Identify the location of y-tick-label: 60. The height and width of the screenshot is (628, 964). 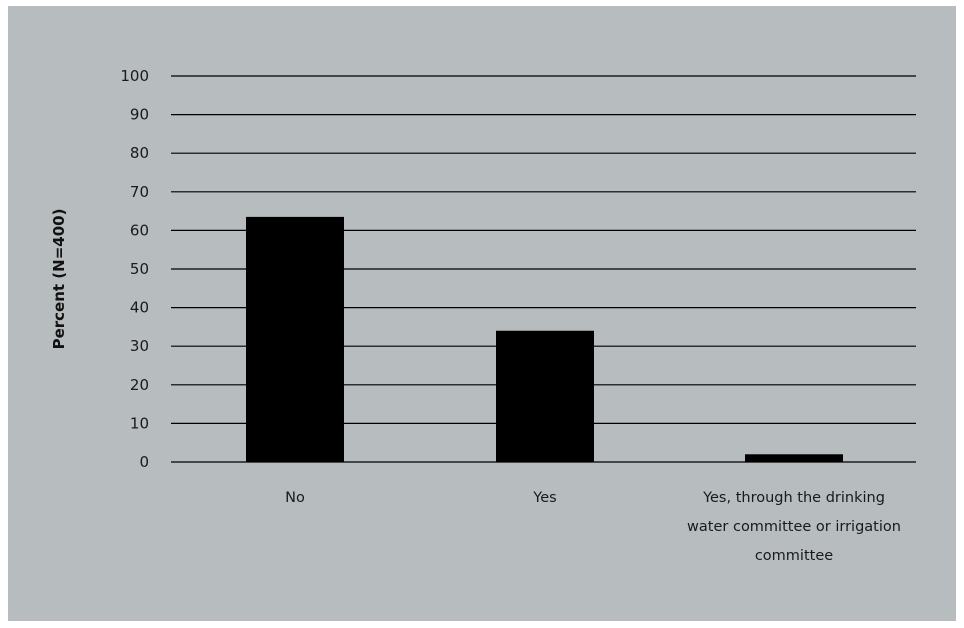
(139, 230).